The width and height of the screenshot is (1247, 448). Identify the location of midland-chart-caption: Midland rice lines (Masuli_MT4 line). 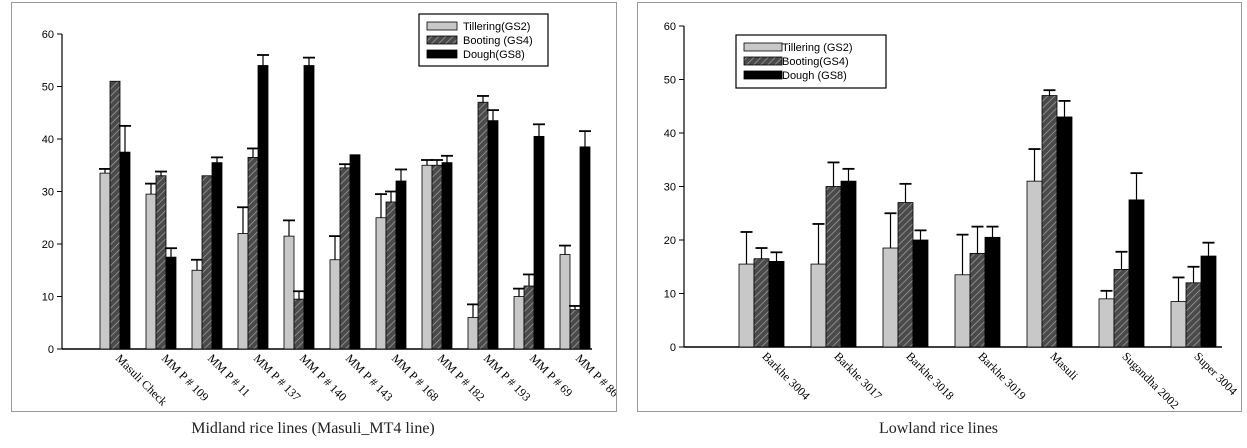
(313, 428).